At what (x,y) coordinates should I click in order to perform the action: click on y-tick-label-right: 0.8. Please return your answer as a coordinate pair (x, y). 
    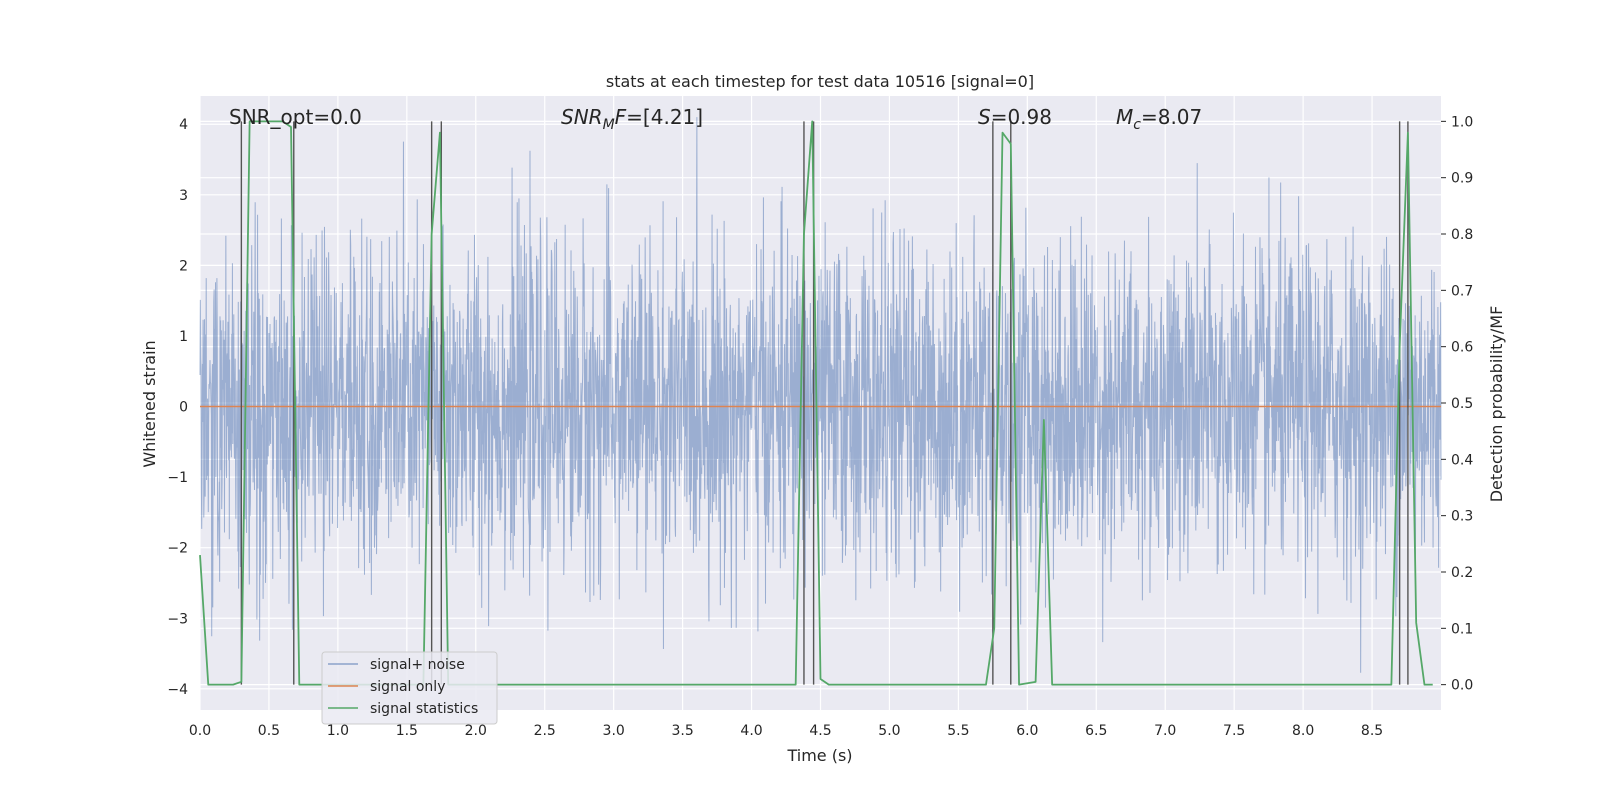
    Looking at the image, I should click on (1462, 235).